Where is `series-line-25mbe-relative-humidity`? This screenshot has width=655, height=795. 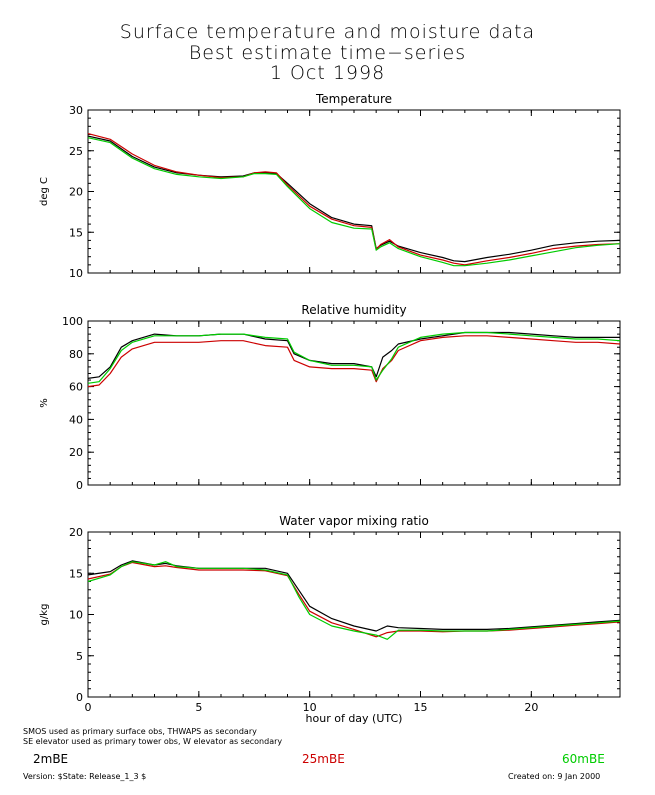 series-line-25mbe-relative-humidity is located at coordinates (354, 361).